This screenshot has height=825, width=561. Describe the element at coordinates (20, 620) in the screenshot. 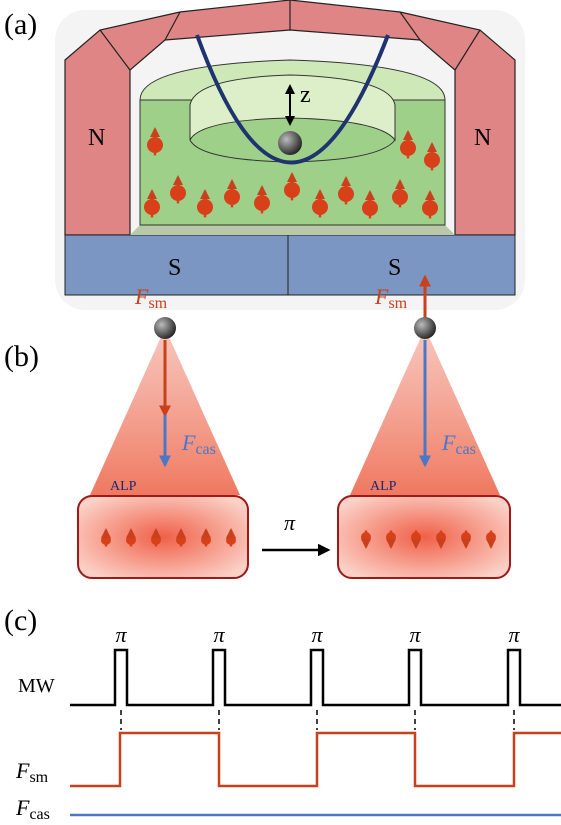

I see `panel-label: (c)` at that location.